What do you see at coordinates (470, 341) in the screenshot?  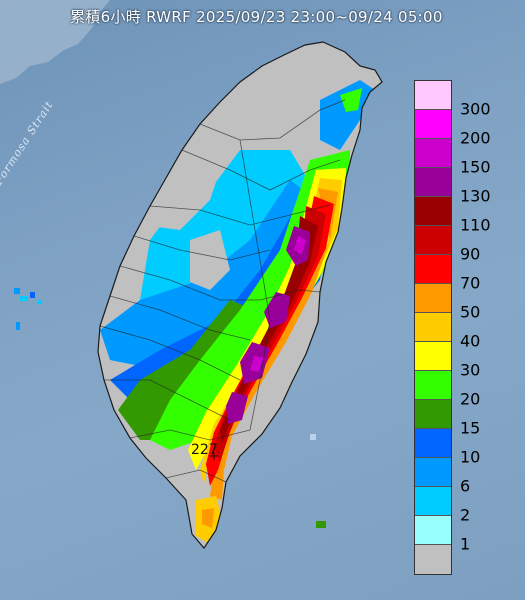 I see `legend-label: 40` at bounding box center [470, 341].